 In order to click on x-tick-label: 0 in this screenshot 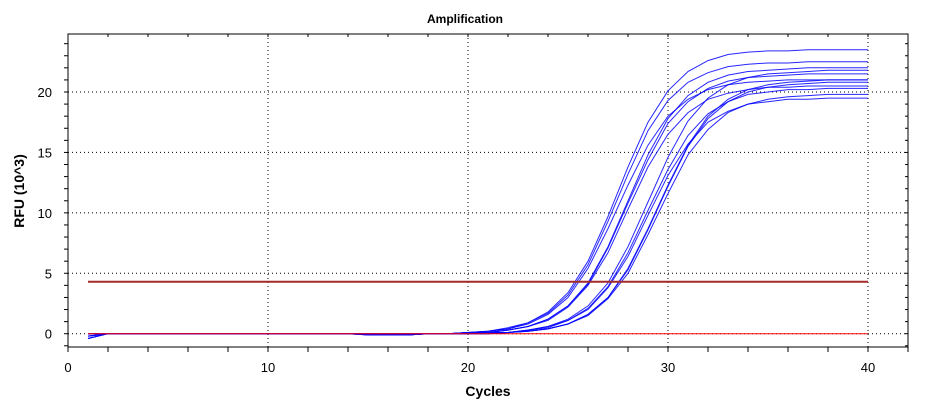, I will do `click(67, 367)`.